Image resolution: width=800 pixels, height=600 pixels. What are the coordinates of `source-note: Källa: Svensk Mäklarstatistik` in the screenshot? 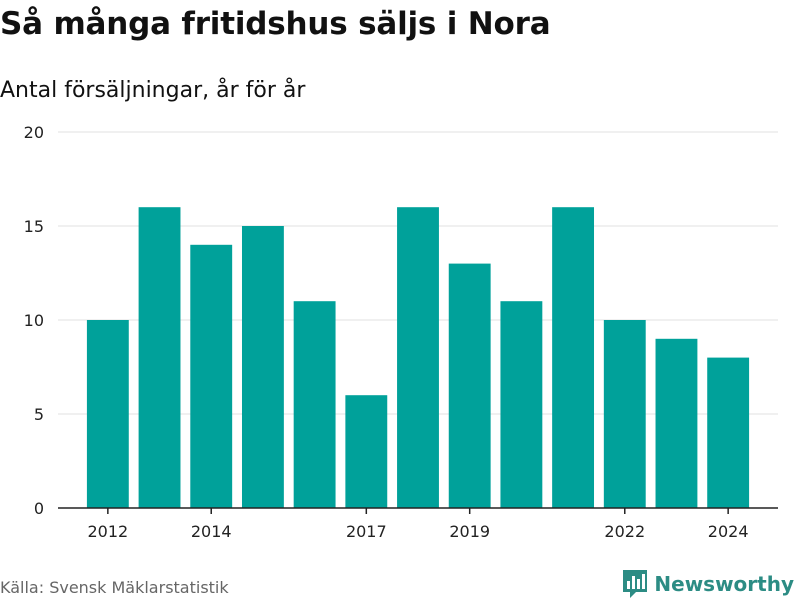 It's located at (114, 587).